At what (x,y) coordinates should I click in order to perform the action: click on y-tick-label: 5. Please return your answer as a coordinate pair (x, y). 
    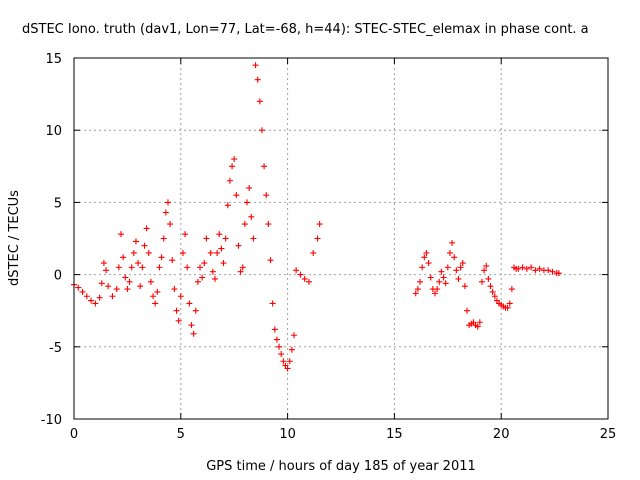
    Looking at the image, I should click on (58, 203).